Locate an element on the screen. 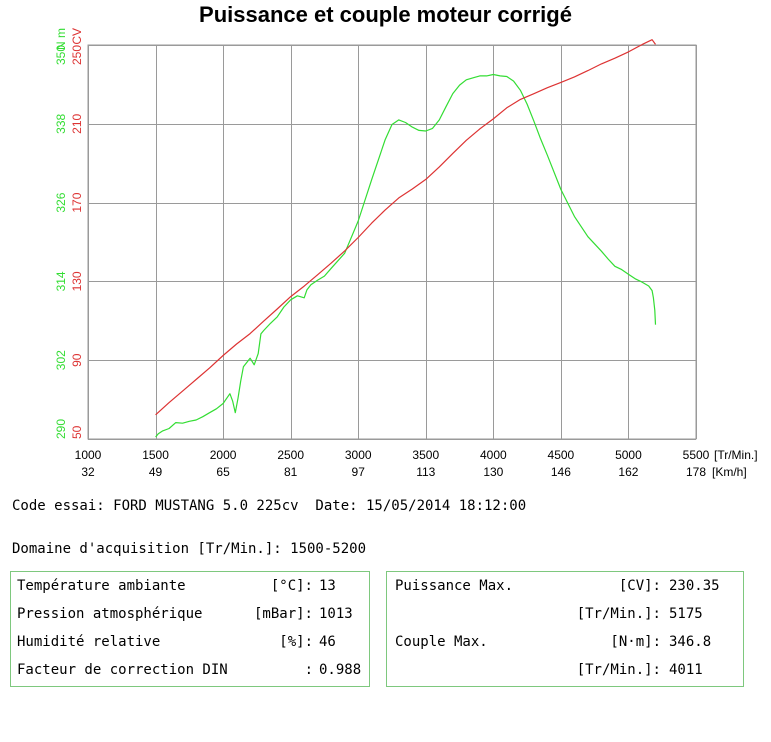 This screenshot has height=742, width=771. condition-row: Pression atmosphérique [mBar]: 1013 is located at coordinates (190, 616).